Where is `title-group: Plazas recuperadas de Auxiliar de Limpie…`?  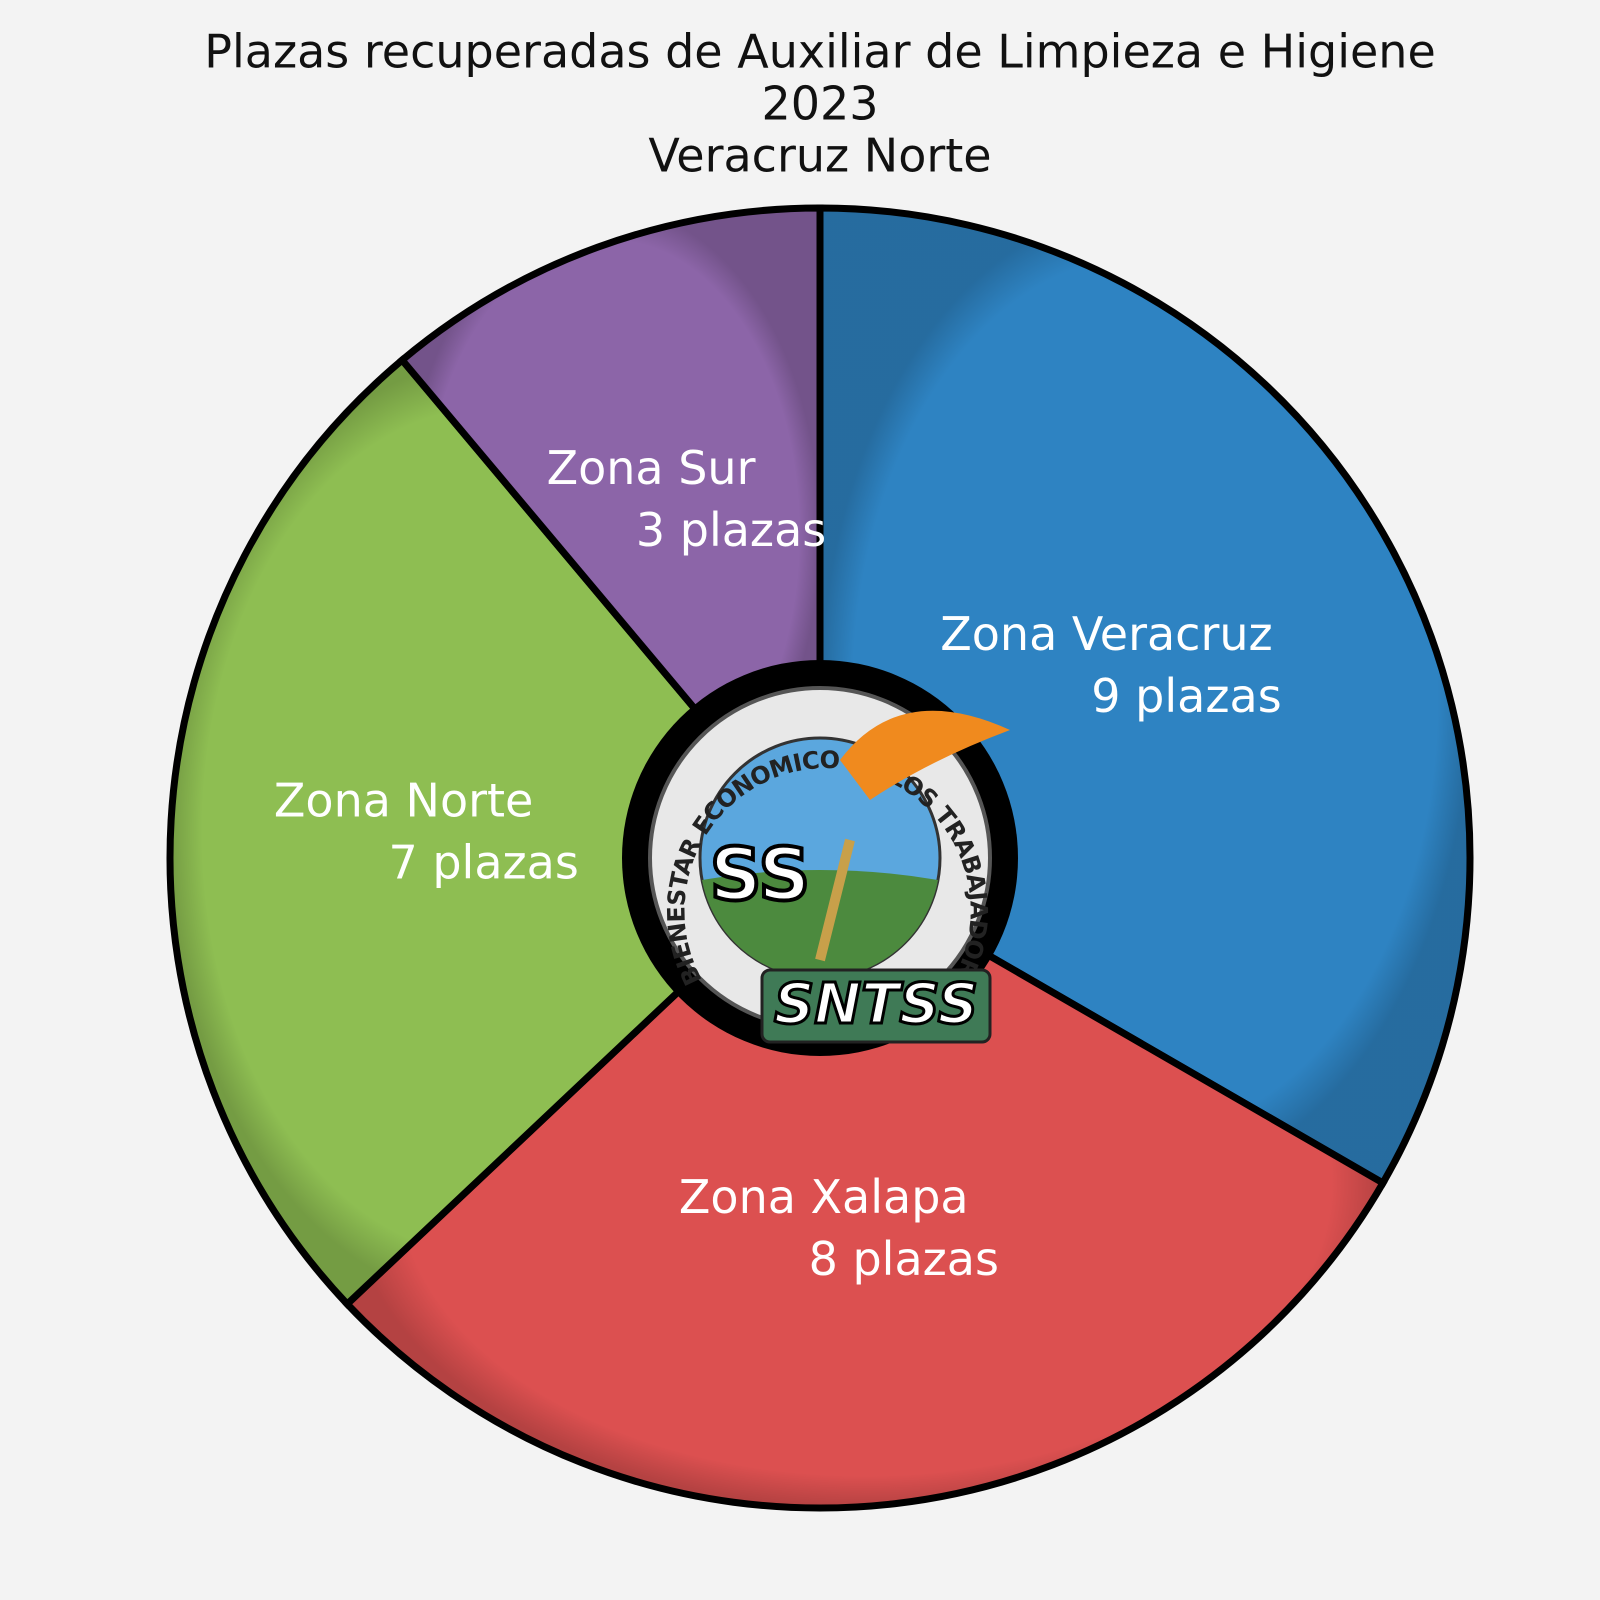
title-group: Plazas recuperadas de Auxiliar de Limpie… is located at coordinates (820, 104).